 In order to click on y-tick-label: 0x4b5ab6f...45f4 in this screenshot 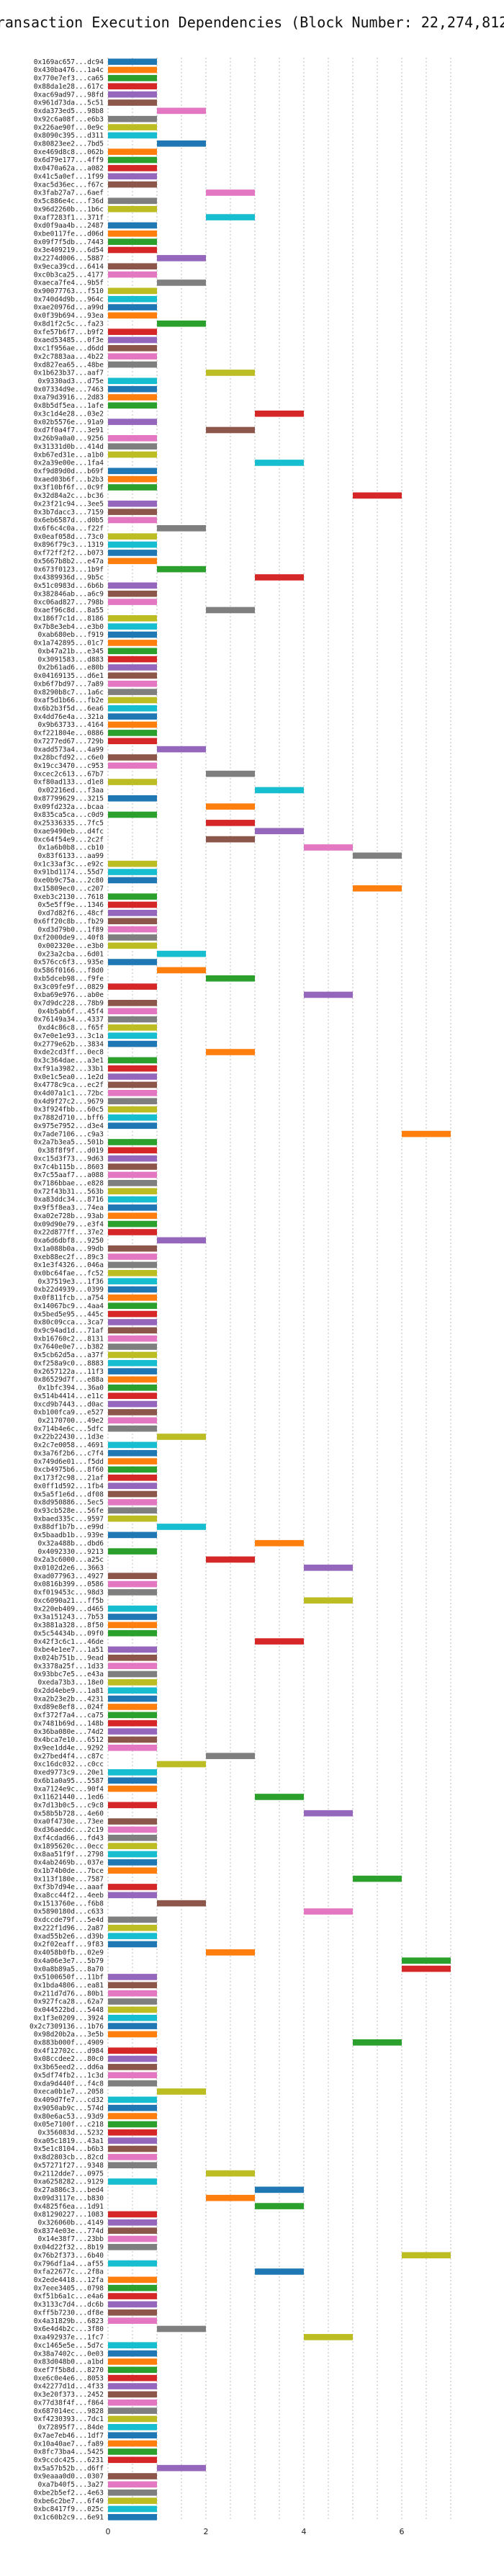, I will do `click(70, 1012)`.